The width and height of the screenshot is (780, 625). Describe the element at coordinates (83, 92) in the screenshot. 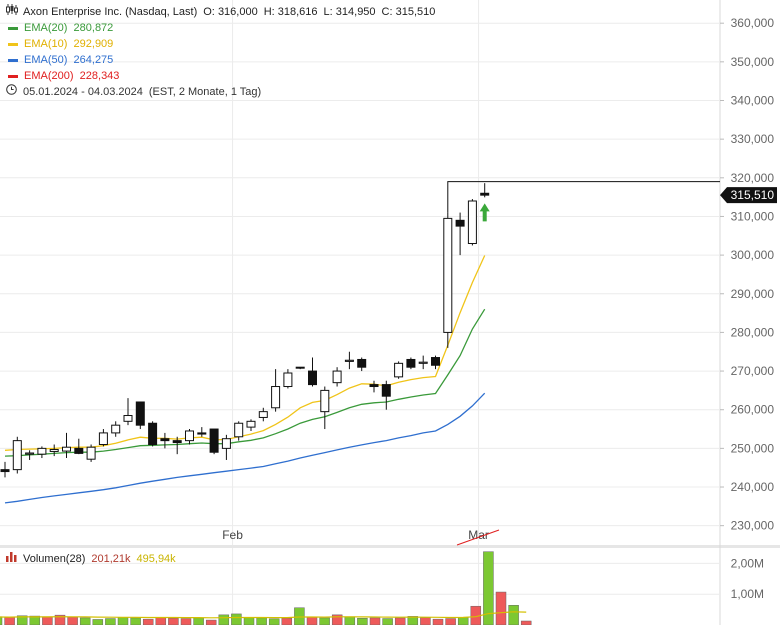

I see `date-range: 05.01.2024 - 04.03.2024` at that location.